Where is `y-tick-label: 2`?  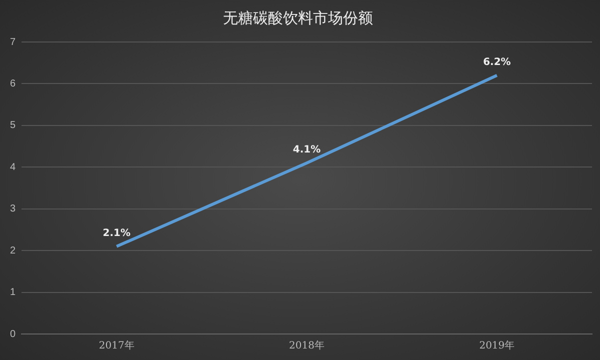
y-tick-label: 2 is located at coordinates (13, 250).